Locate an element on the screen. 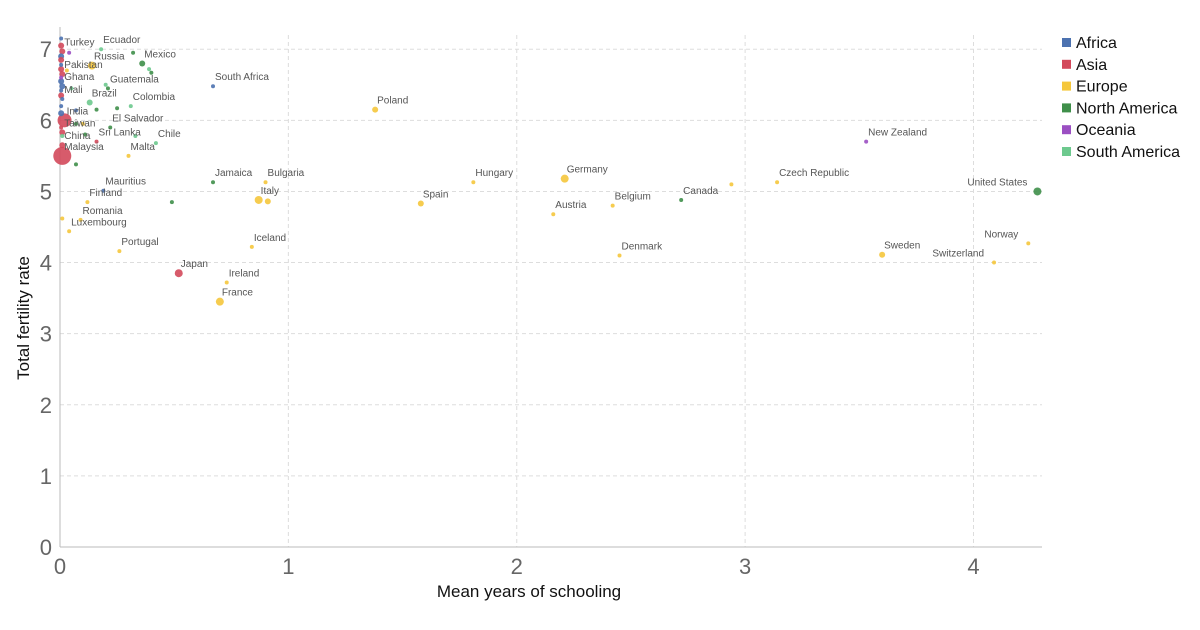  point-label: Colombia is located at coordinates (154, 97).